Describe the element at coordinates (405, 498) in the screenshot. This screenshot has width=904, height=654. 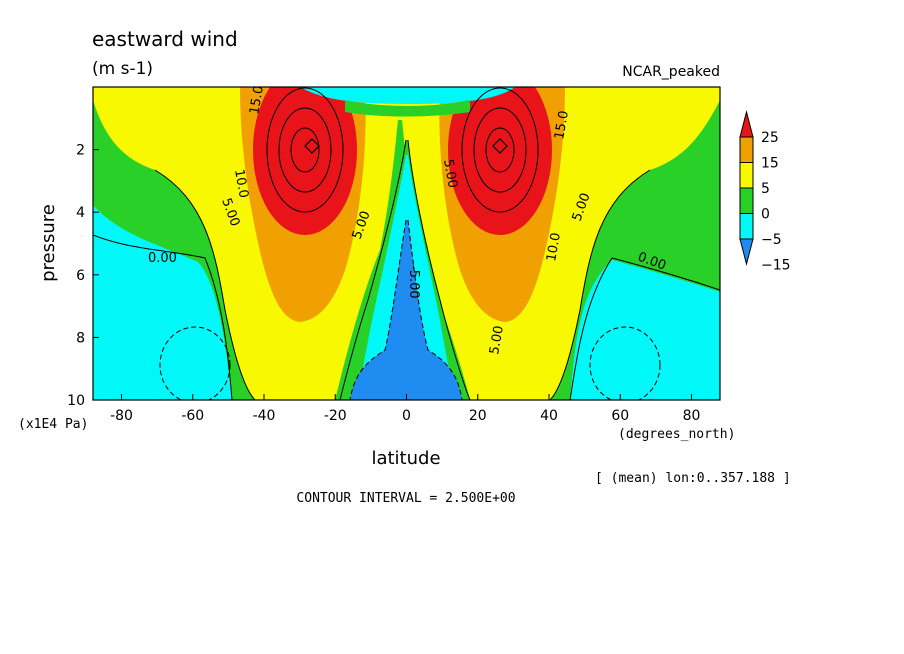
I see `contour-interval-text: CONTOUR INTERVAL = 2.500E+00` at that location.